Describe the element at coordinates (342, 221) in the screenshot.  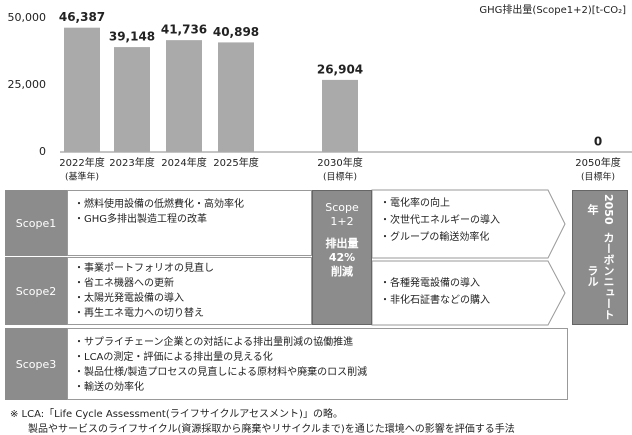
I see `target-title: 1+2` at that location.